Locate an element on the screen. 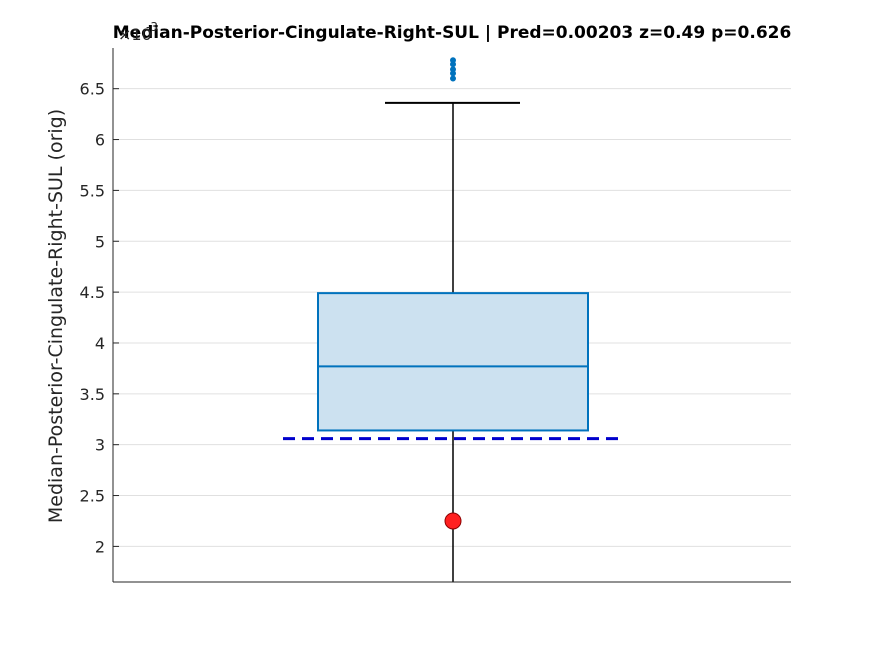 This screenshot has width=875, height=656. y-tick-label: 2 is located at coordinates (100, 546).